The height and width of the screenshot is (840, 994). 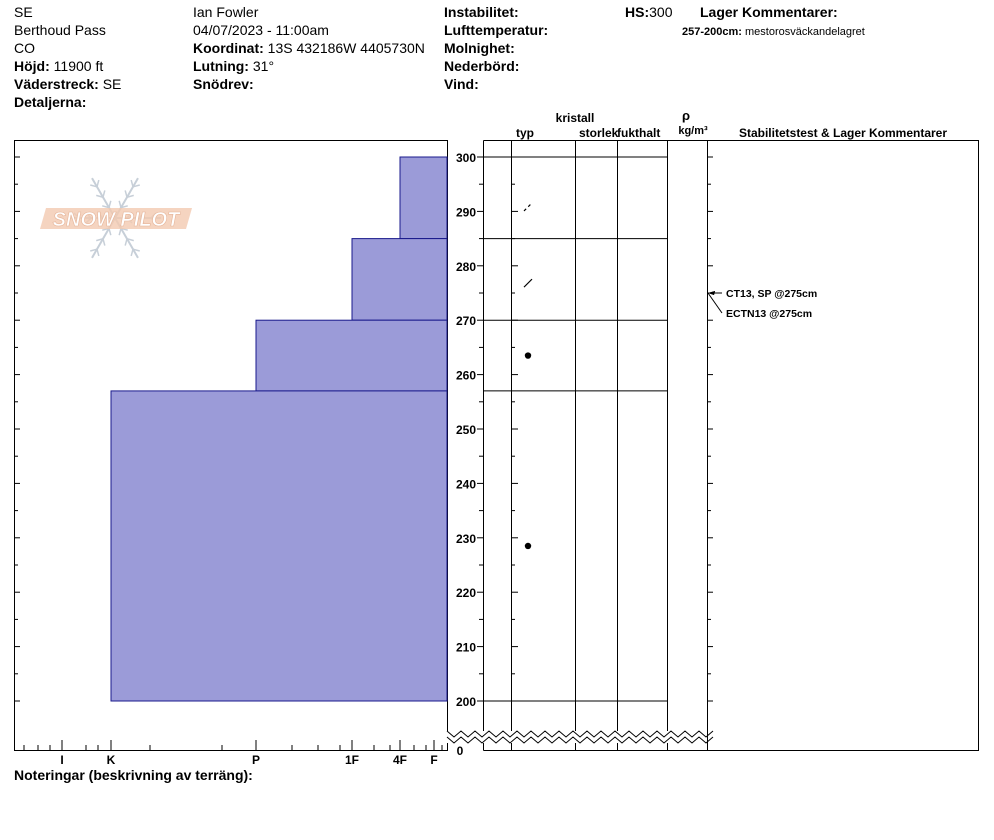 What do you see at coordinates (400, 760) in the screenshot?
I see `hardness-tick-label: 4F` at bounding box center [400, 760].